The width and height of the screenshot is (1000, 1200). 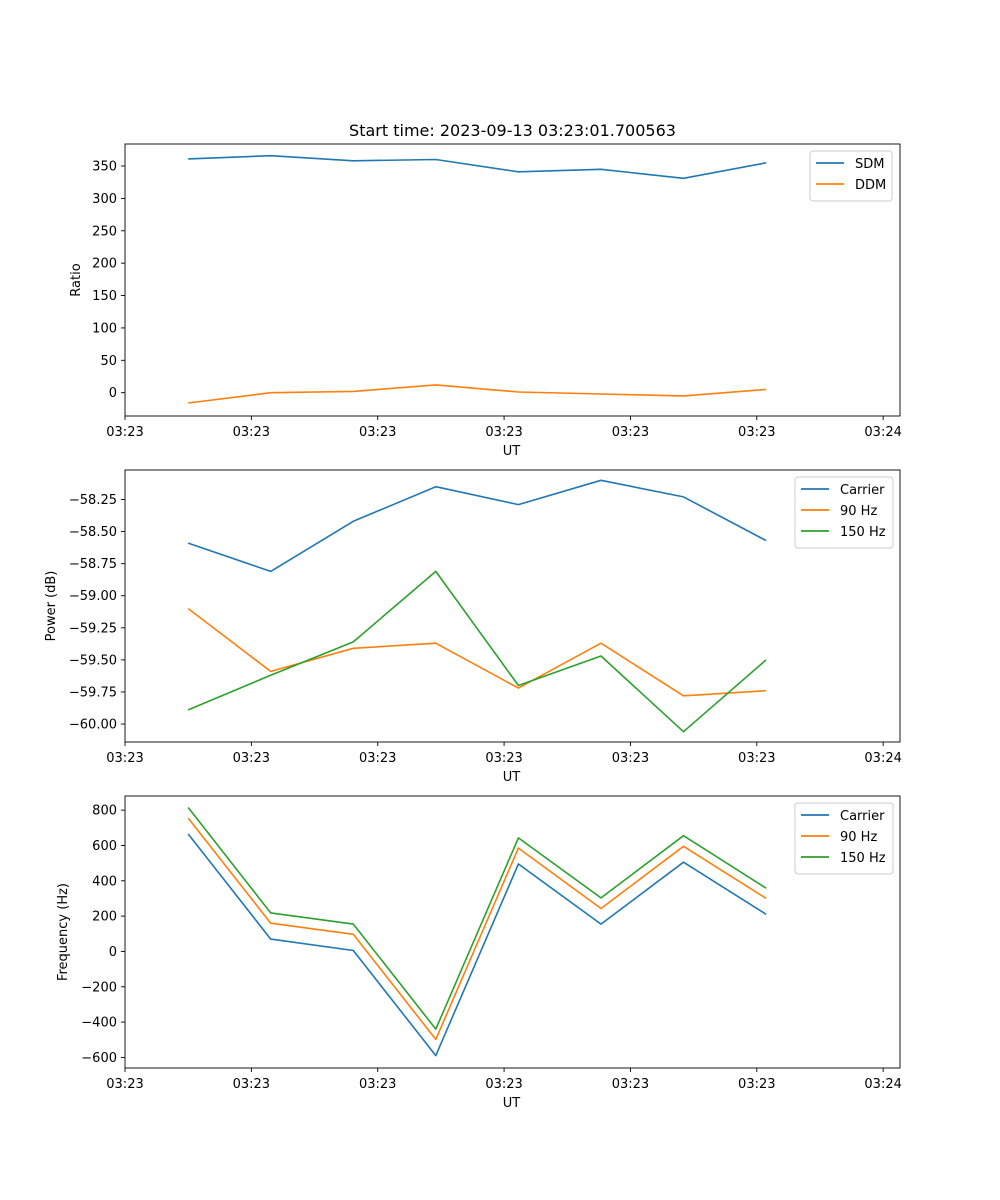 I want to click on y-tick-label: 800, so click(x=104, y=811).